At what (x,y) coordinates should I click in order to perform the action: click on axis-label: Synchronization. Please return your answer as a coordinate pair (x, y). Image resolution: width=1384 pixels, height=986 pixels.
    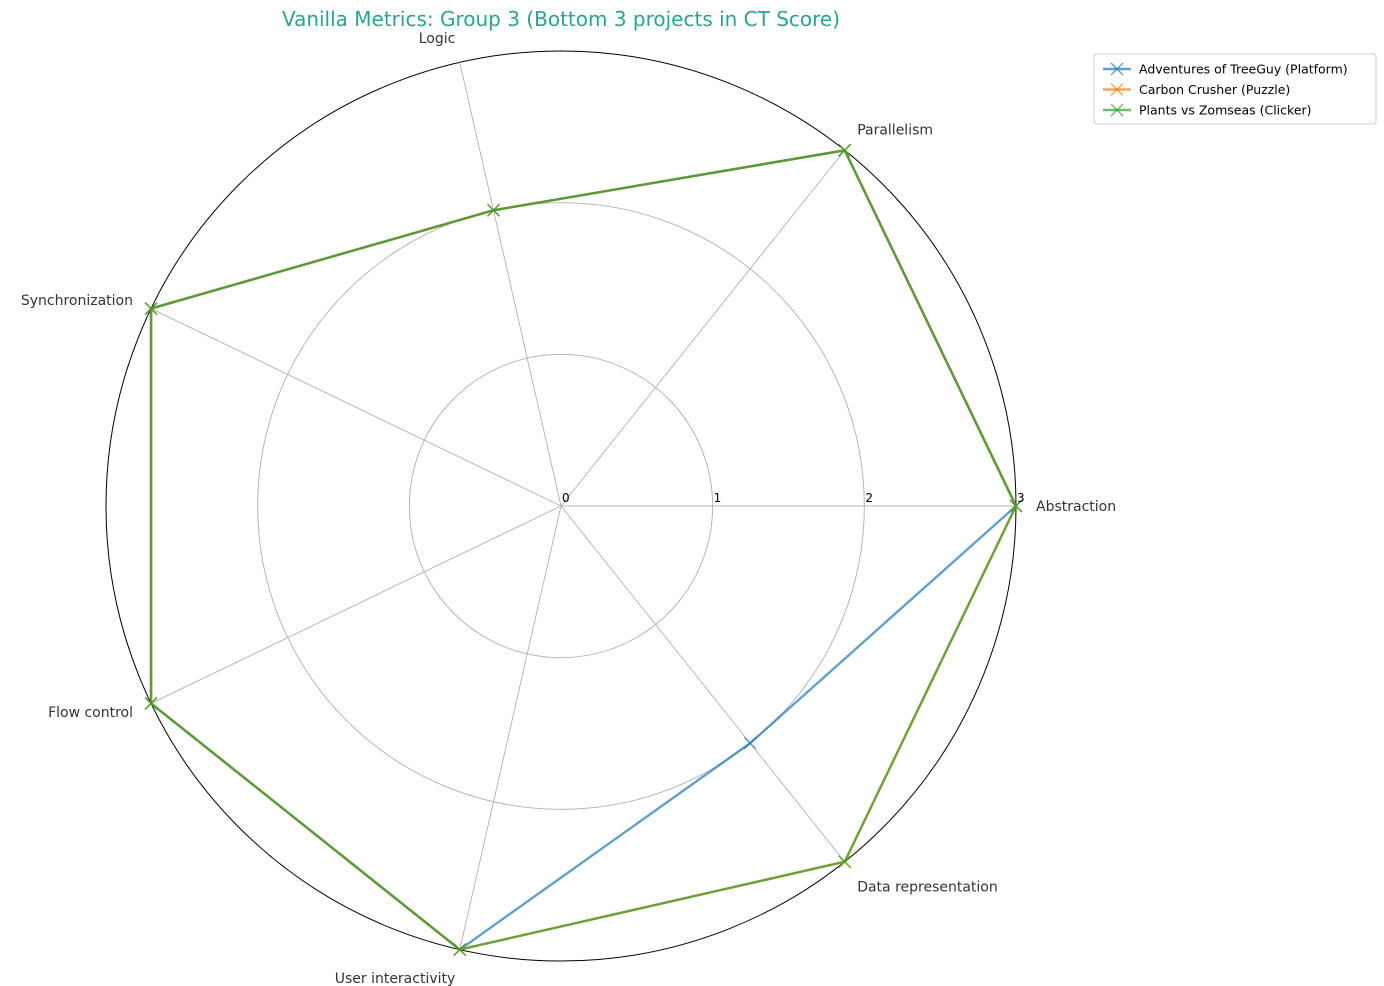
    Looking at the image, I should click on (77, 301).